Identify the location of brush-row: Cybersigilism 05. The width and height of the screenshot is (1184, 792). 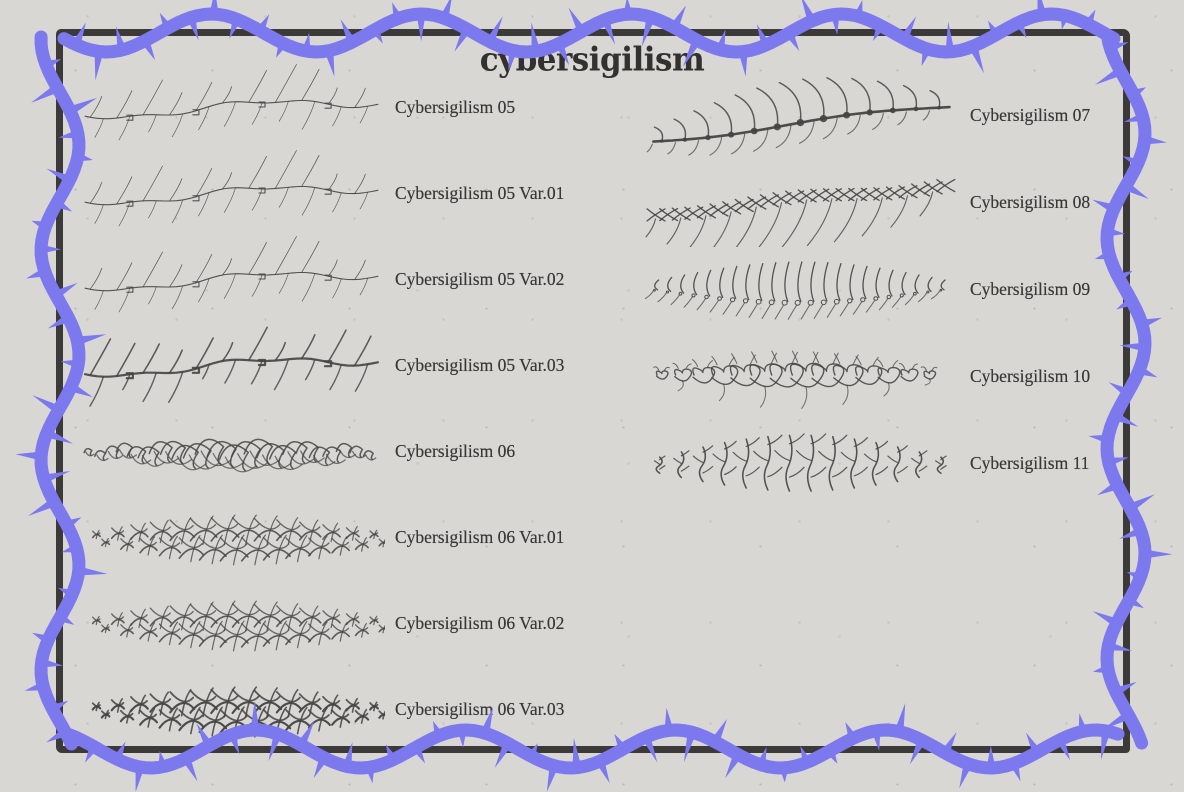
(322, 107).